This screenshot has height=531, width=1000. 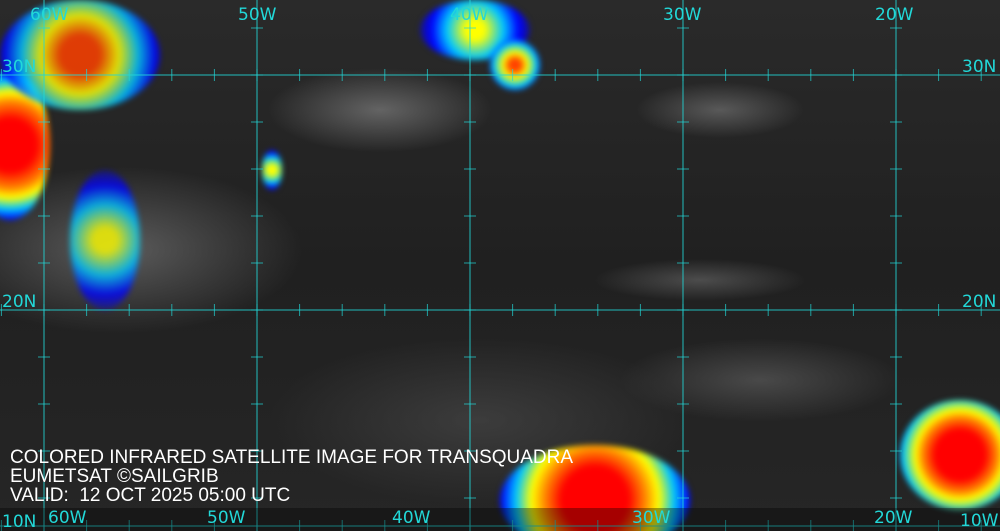 I want to click on caption-valid-time: VALID: 12 OCT 2025 05:00 UTC, so click(x=150, y=495).